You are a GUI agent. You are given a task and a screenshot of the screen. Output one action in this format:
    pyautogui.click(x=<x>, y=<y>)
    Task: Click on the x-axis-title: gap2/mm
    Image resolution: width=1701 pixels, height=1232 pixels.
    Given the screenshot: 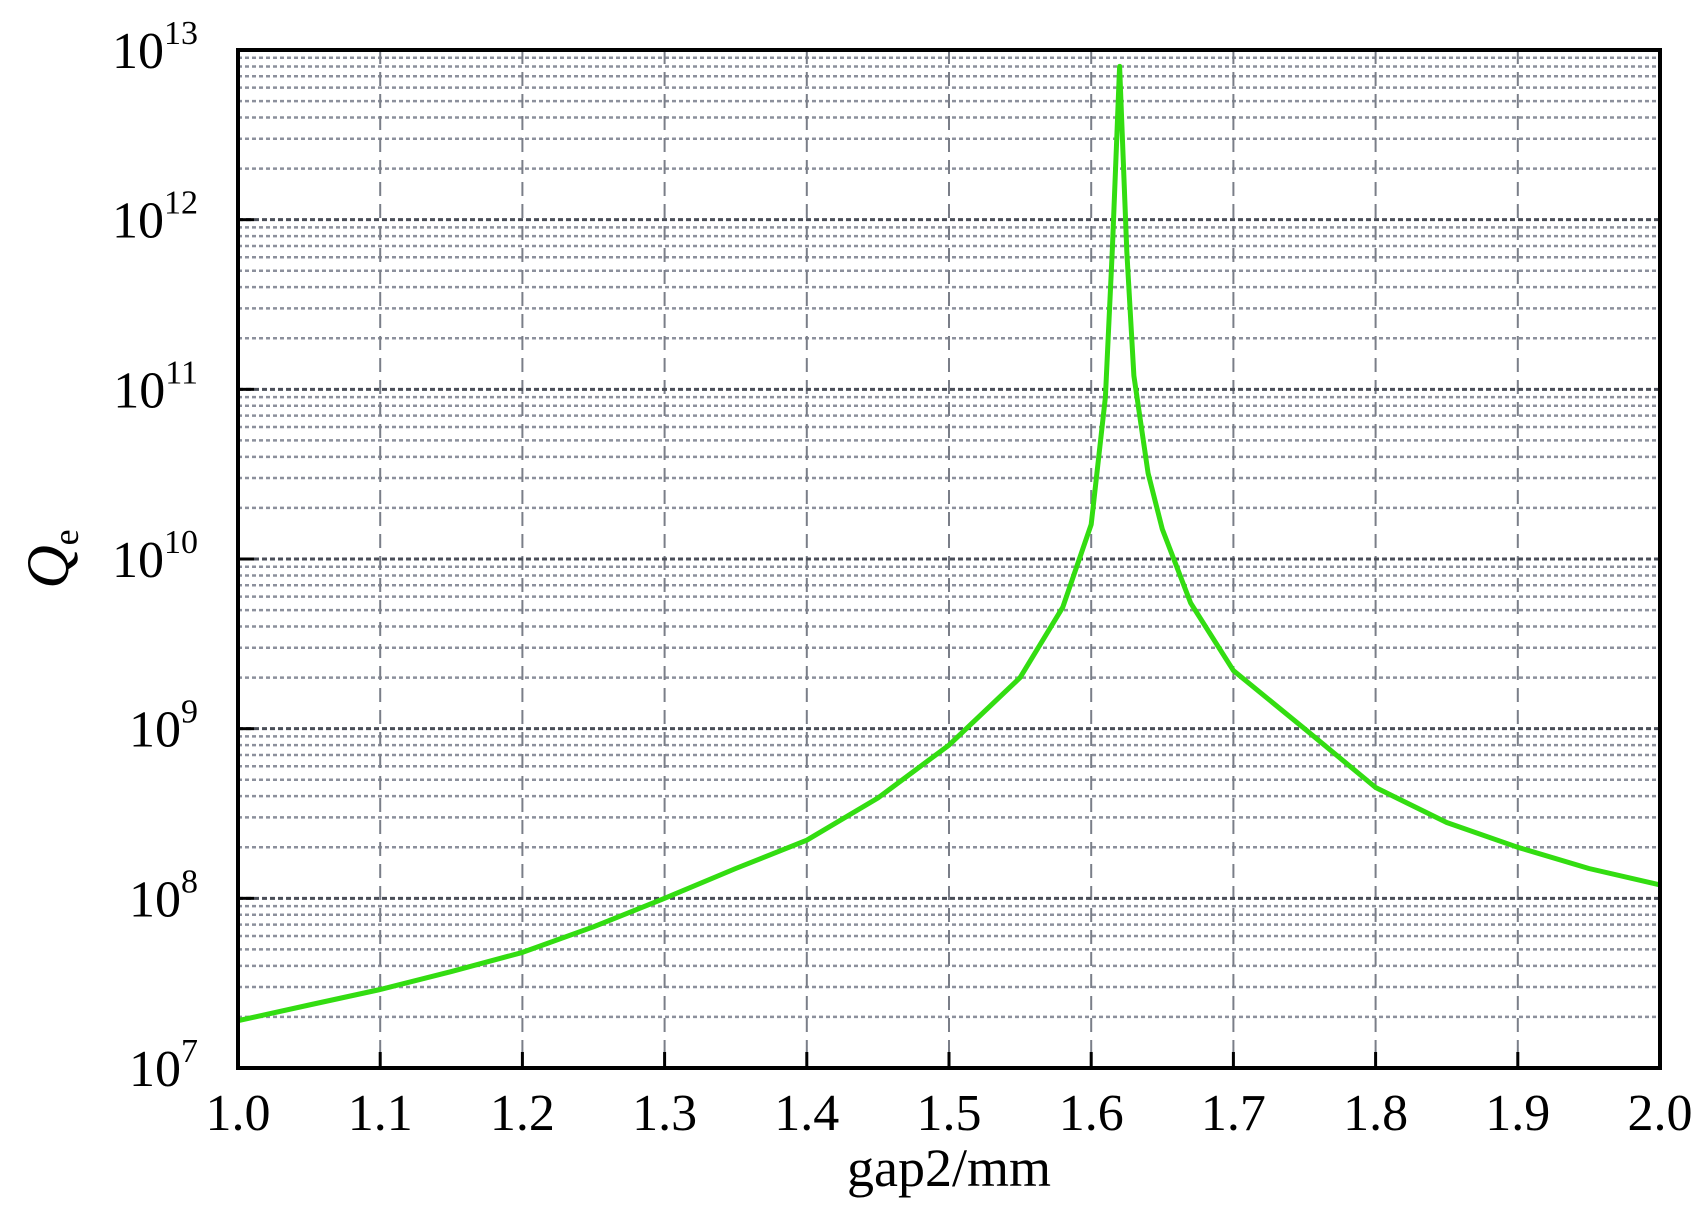 What is the action you would take?
    pyautogui.click(x=949, y=1168)
    